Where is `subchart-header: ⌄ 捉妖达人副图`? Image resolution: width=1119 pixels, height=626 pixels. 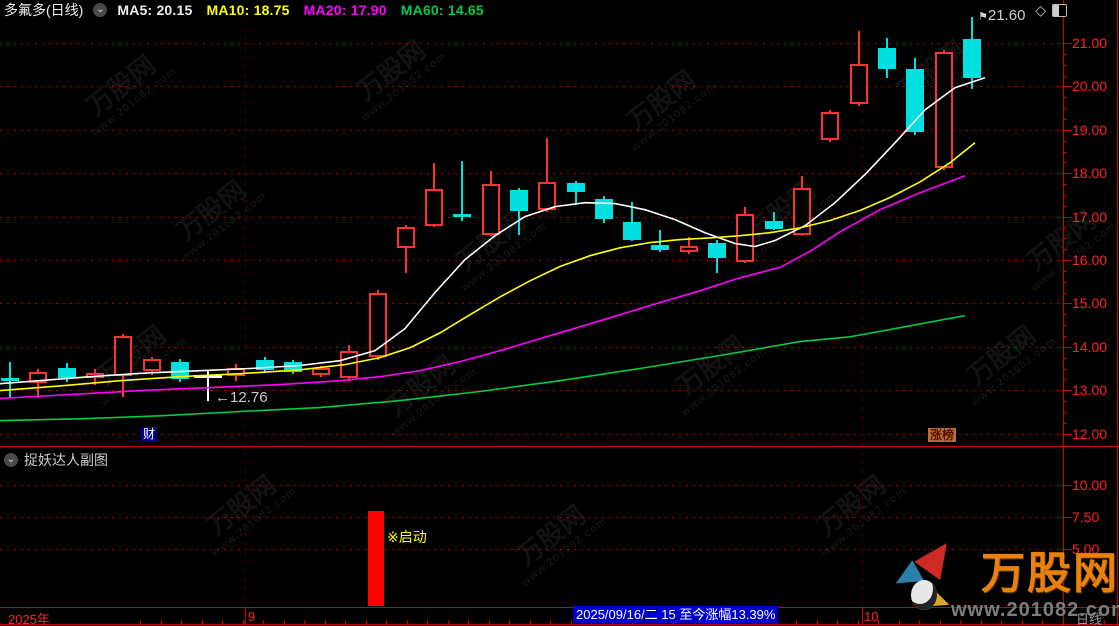
subchart-header: ⌄ 捉妖达人副图 is located at coordinates (56, 460).